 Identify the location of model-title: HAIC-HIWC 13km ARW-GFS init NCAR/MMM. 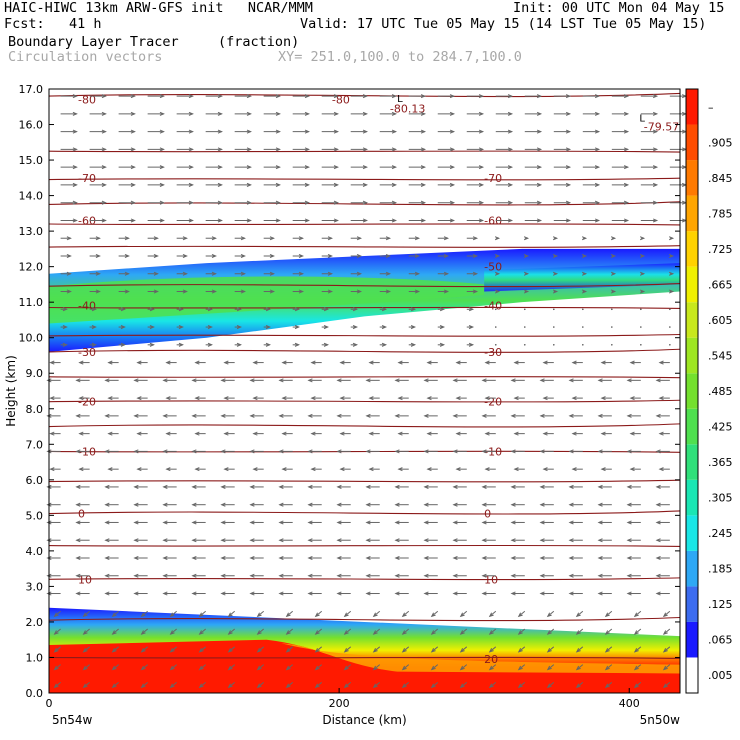
(158, 8).